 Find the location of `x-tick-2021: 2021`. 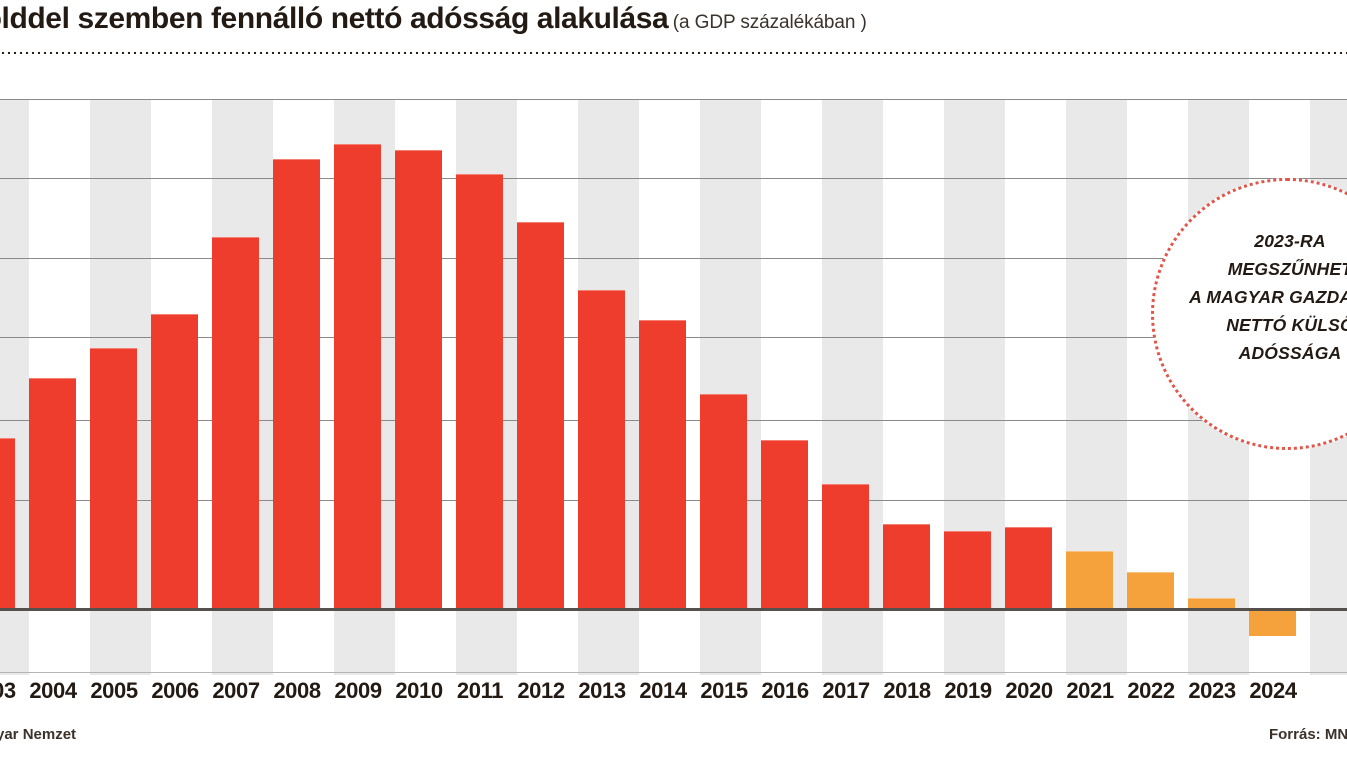

x-tick-2021: 2021 is located at coordinates (1090, 690).